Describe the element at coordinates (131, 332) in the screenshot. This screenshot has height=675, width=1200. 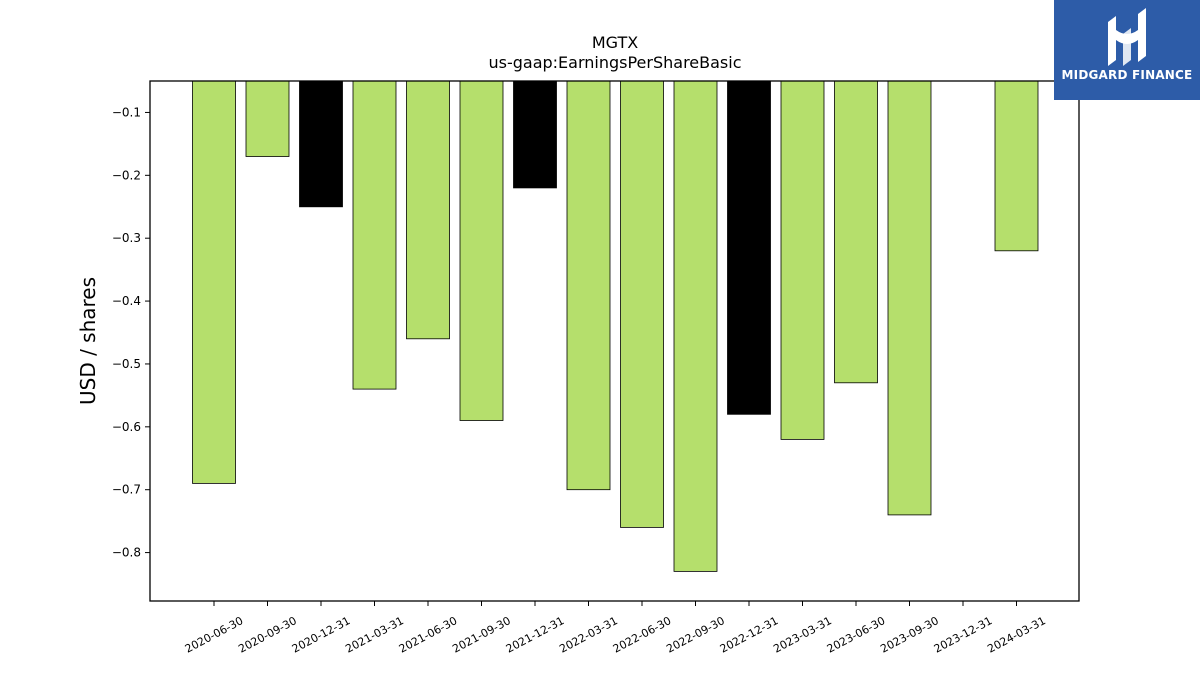
I see `y-axis-ticks: −0.1 −0.2 −0.3 −0.4 −0.5 −0.6 −0.7 −0.8` at that location.